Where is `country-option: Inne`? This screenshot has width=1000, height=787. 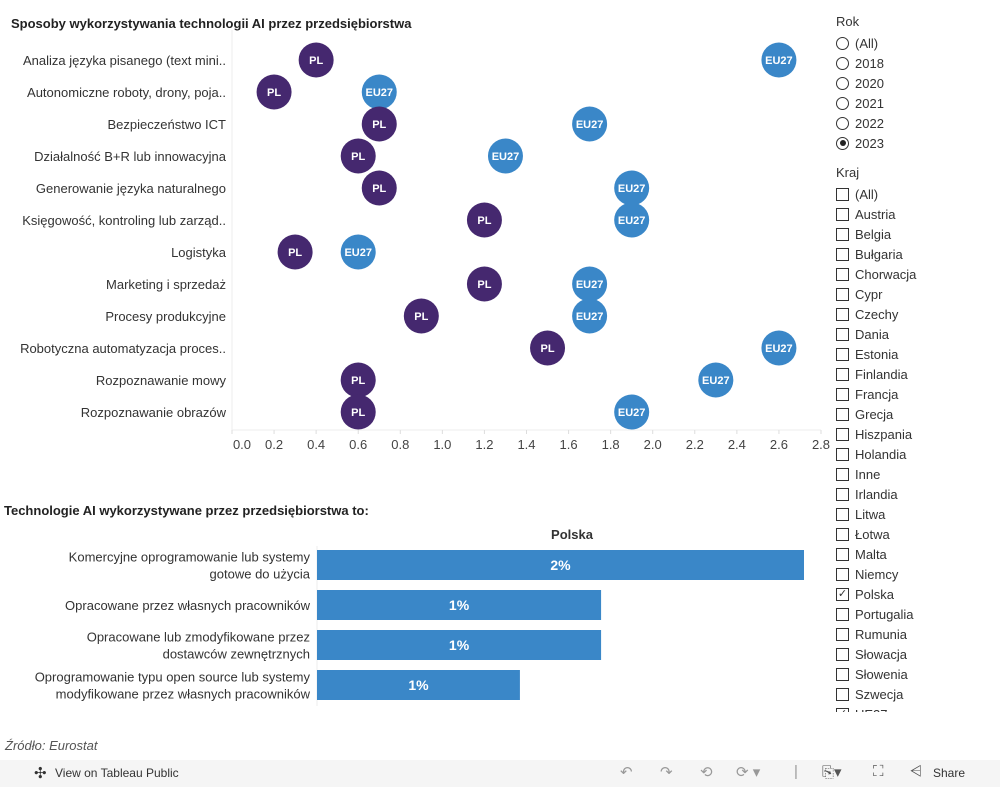 country-option: Inne is located at coordinates (918, 474).